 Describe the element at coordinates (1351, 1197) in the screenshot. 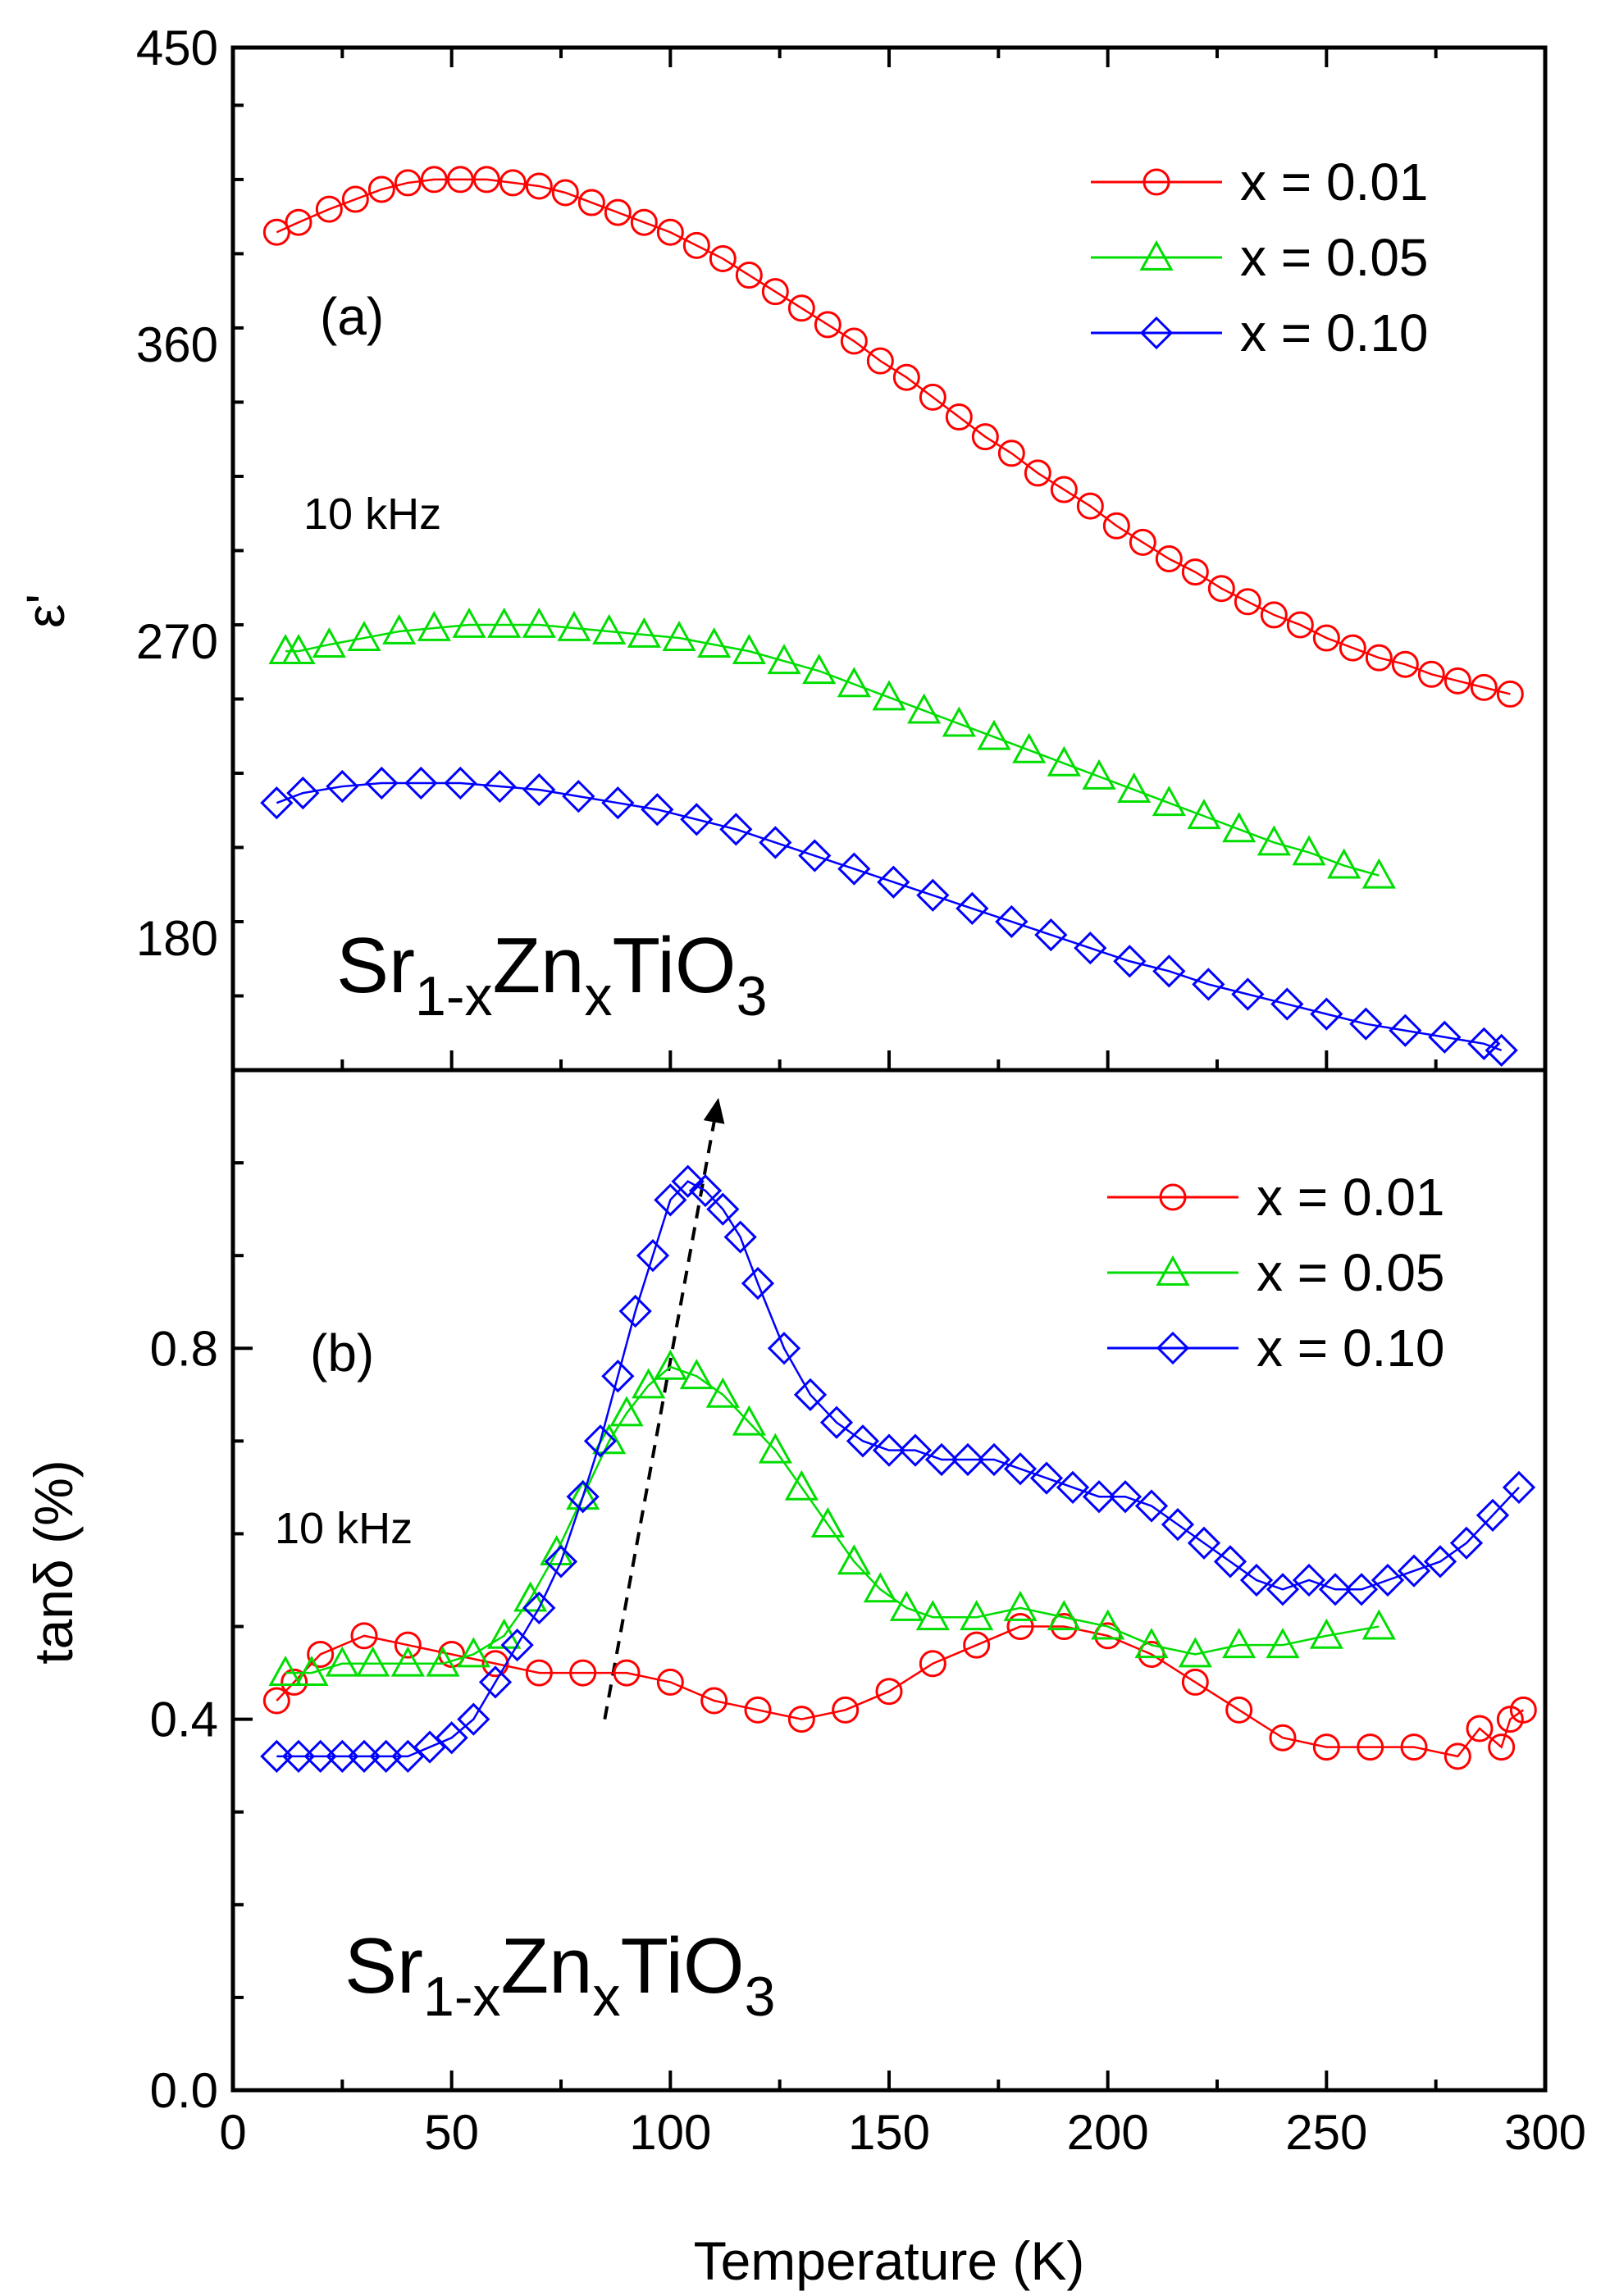

I see `legend-label: x = 0.01` at that location.